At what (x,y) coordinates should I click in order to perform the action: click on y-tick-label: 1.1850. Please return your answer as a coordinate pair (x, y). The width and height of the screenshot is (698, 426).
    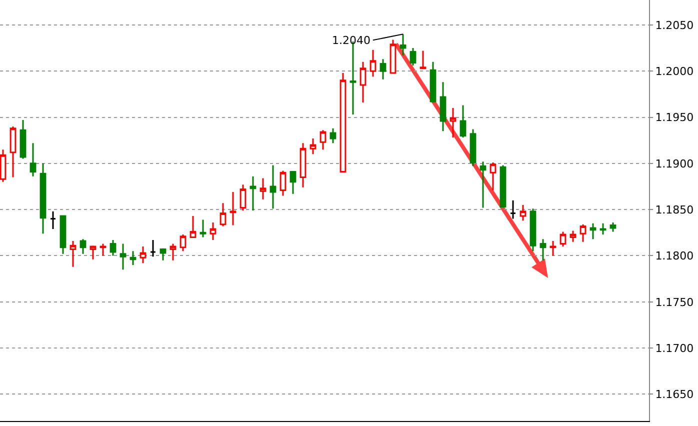
    Looking at the image, I should click on (674, 209).